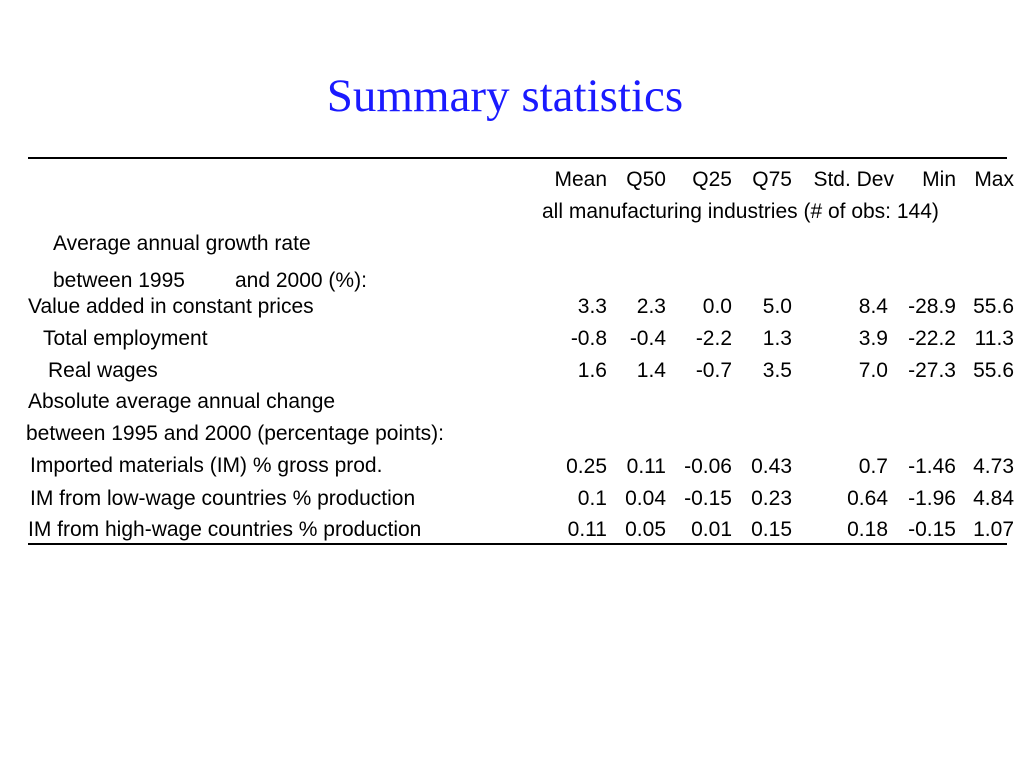  What do you see at coordinates (182, 243) in the screenshot?
I see `section-heading: Average annual growth rate` at bounding box center [182, 243].